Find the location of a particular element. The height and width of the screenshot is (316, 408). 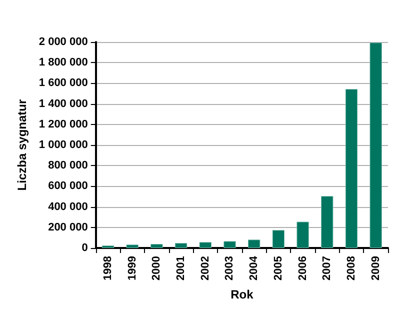

x-tick-label: 1999 is located at coordinates (132, 268).